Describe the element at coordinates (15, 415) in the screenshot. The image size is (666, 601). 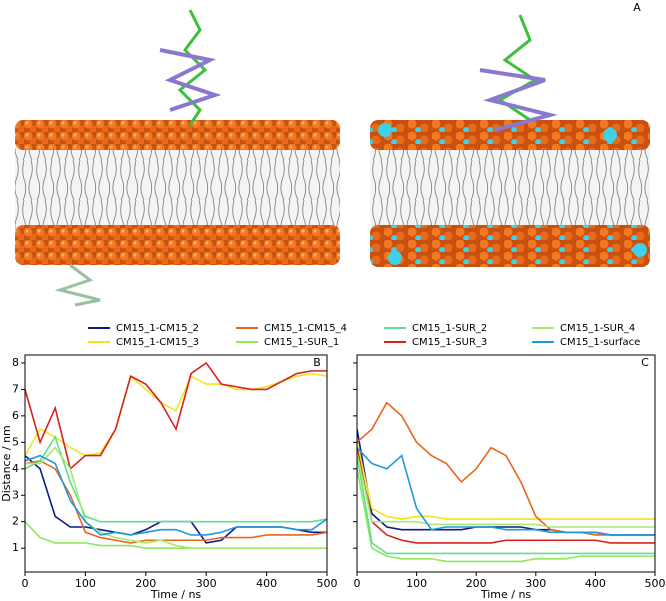
I see `y-tick-label: 6` at that location.